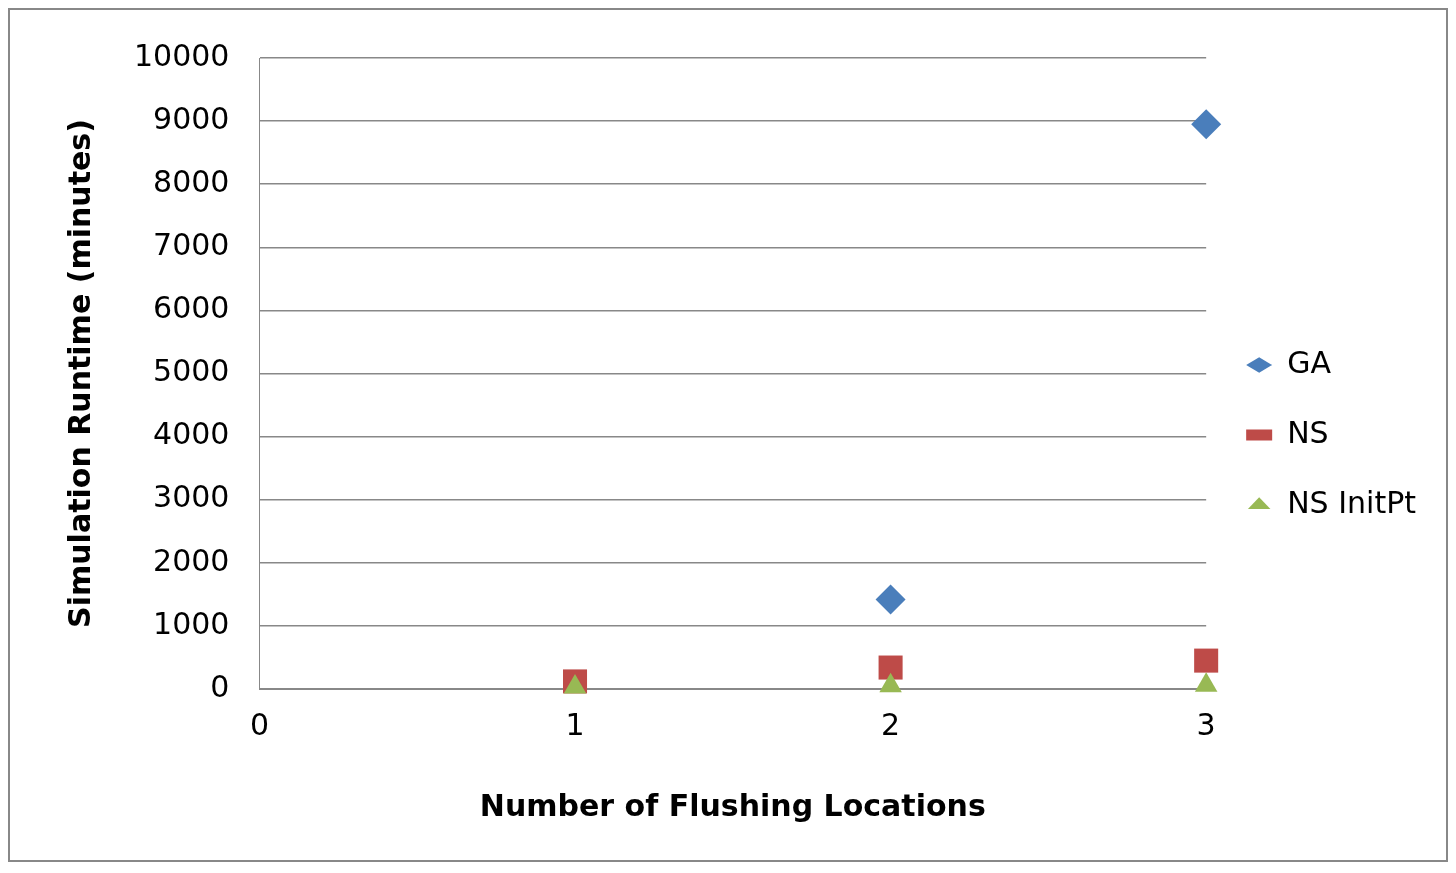 This screenshot has width=1456, height=873. What do you see at coordinates (1206, 724) in the screenshot?
I see `x-tick-label: 3` at bounding box center [1206, 724].